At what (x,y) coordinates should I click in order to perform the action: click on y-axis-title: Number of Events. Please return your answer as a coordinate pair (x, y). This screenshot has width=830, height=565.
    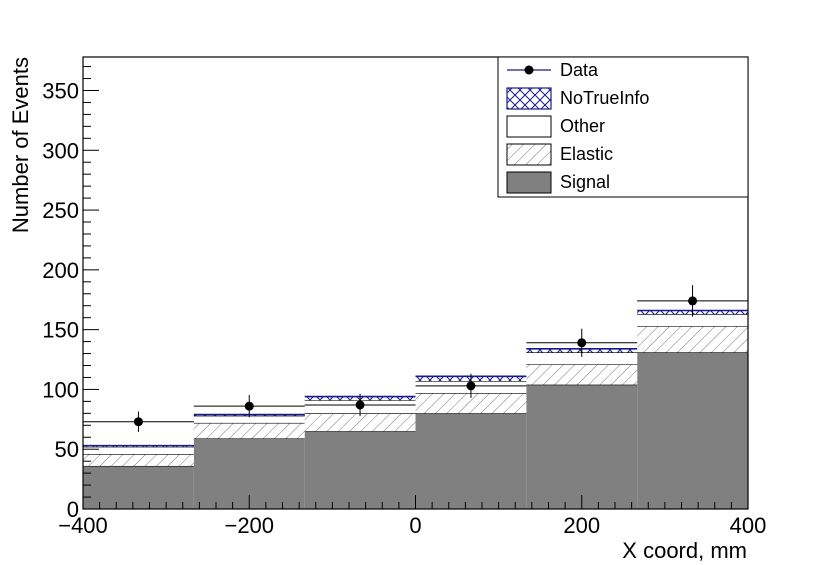
    Looking at the image, I should click on (20, 145).